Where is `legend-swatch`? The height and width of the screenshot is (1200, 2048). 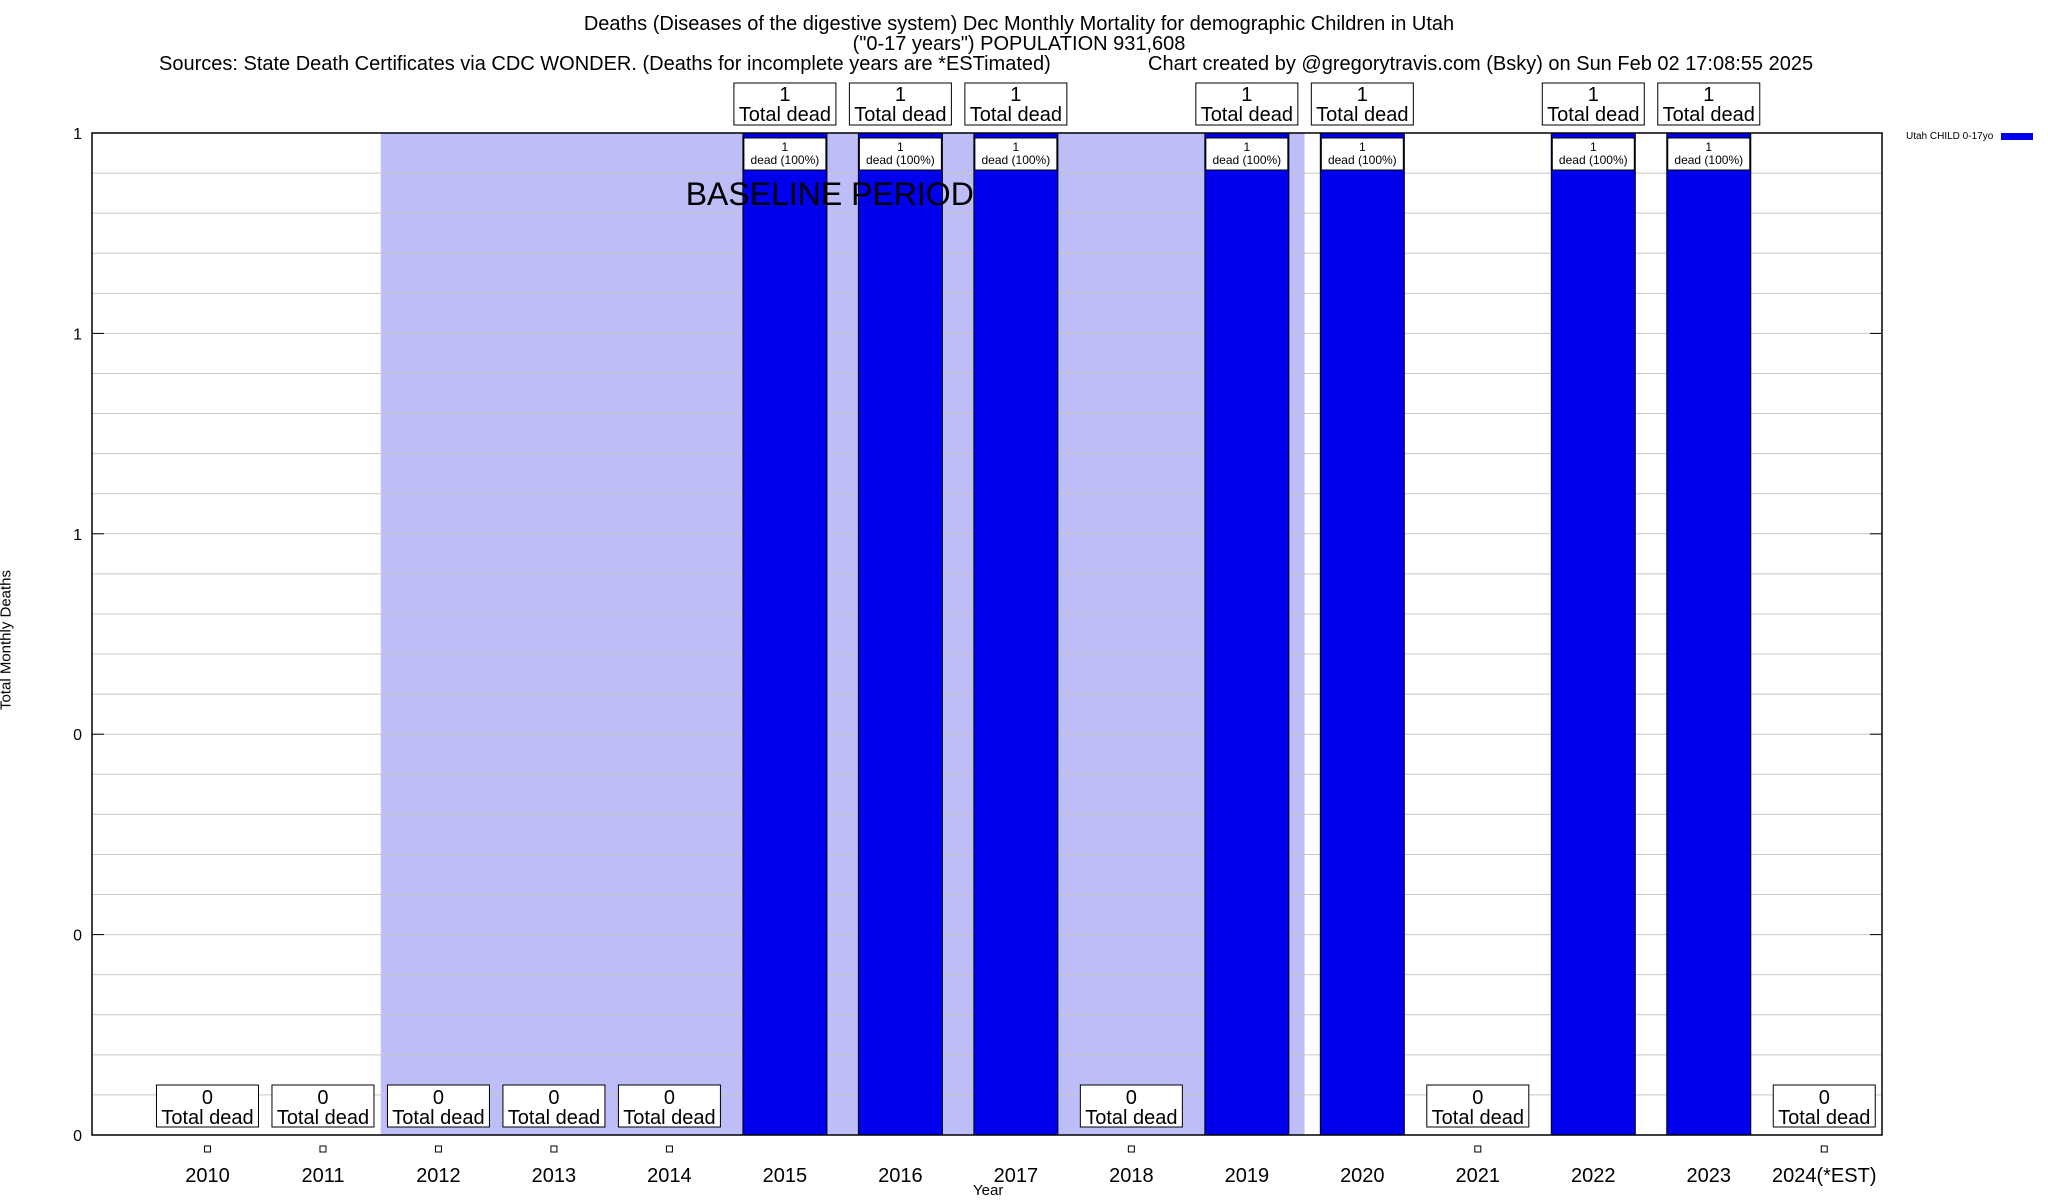 legend-swatch is located at coordinates (2017, 136).